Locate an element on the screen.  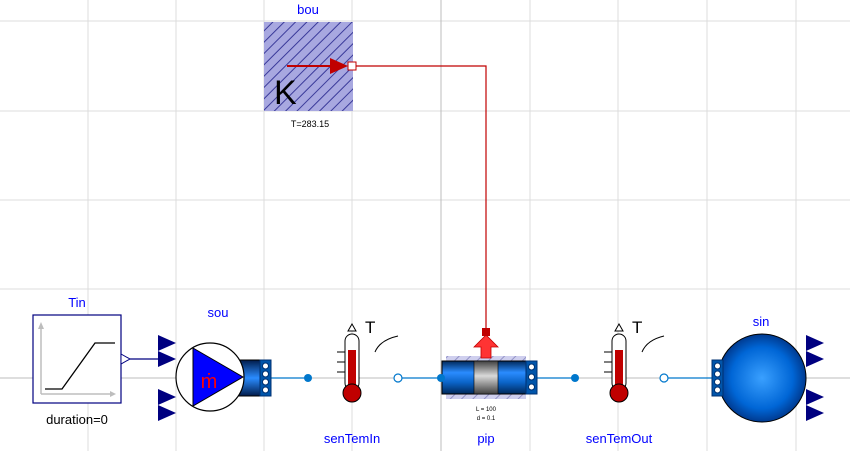
pip-port-a is located at coordinates (441, 378).